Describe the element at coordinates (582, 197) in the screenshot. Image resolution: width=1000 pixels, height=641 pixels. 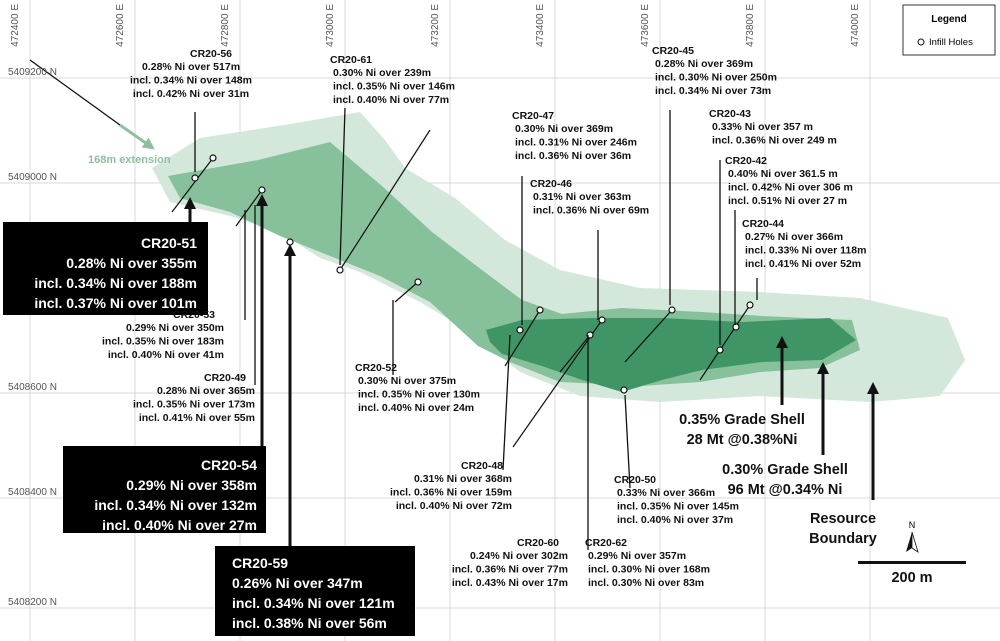
I see `hole-result: 0.31% Ni over 363m` at that location.